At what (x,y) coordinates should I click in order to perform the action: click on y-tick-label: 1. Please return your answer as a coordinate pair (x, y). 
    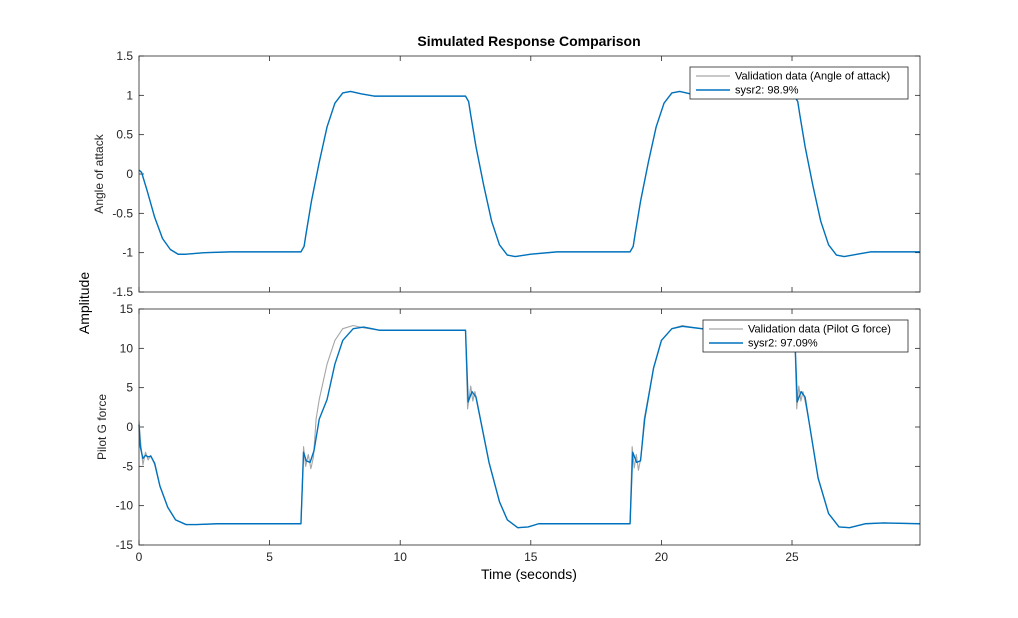
    Looking at the image, I should click on (129, 95).